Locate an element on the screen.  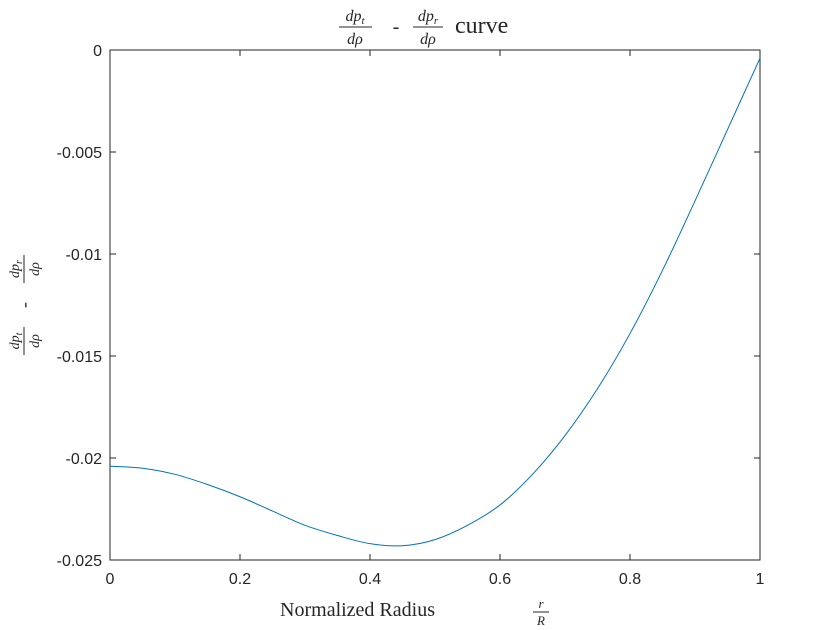
y-tick-label: -0.005 is located at coordinates (79, 153).